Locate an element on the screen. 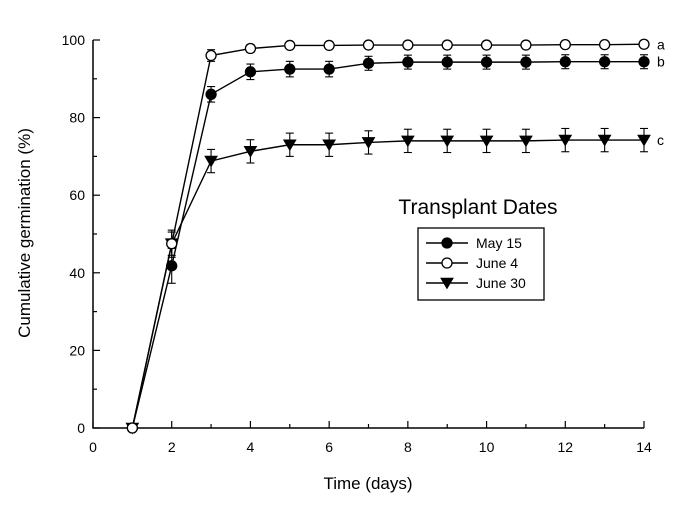 Image resolution: width=700 pixels, height=512 pixels. y-tick-label: 40 is located at coordinates (77, 273).